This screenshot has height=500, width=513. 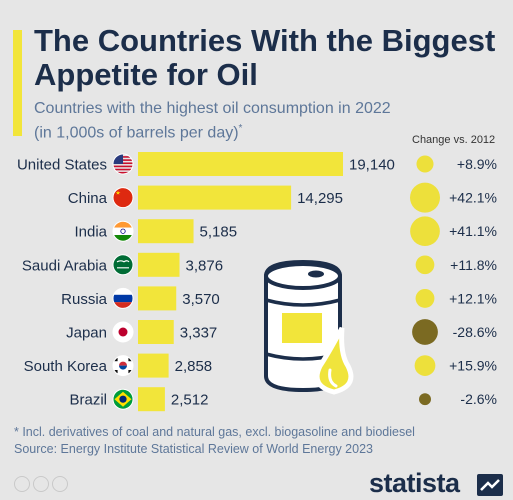 What do you see at coordinates (84, 299) in the screenshot?
I see `category-label: Russia` at bounding box center [84, 299].